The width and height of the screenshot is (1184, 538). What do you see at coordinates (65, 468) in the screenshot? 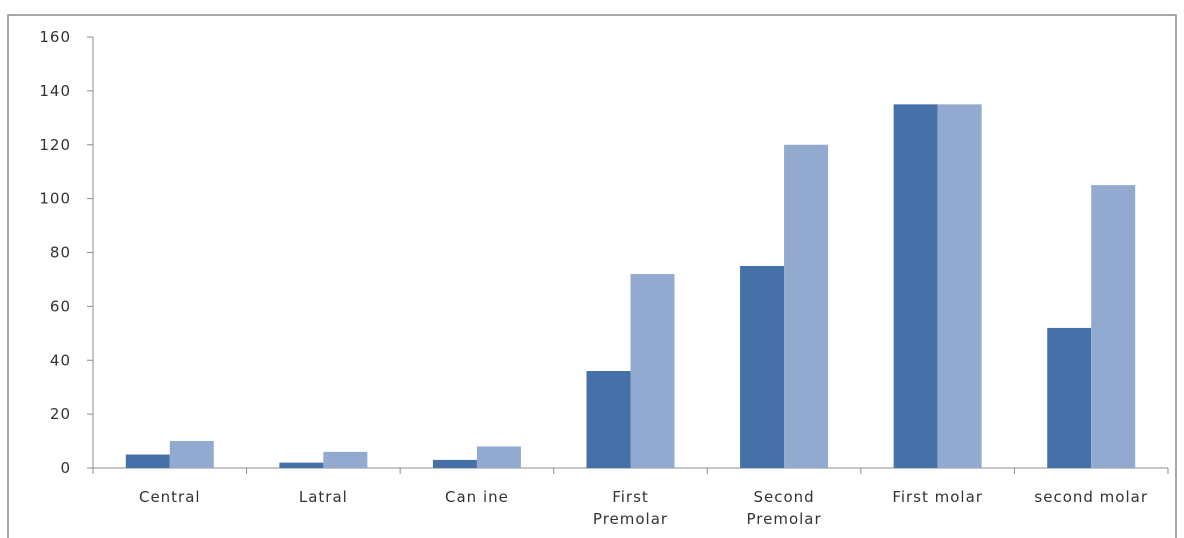
I see `y-tick-label: 0` at bounding box center [65, 468].